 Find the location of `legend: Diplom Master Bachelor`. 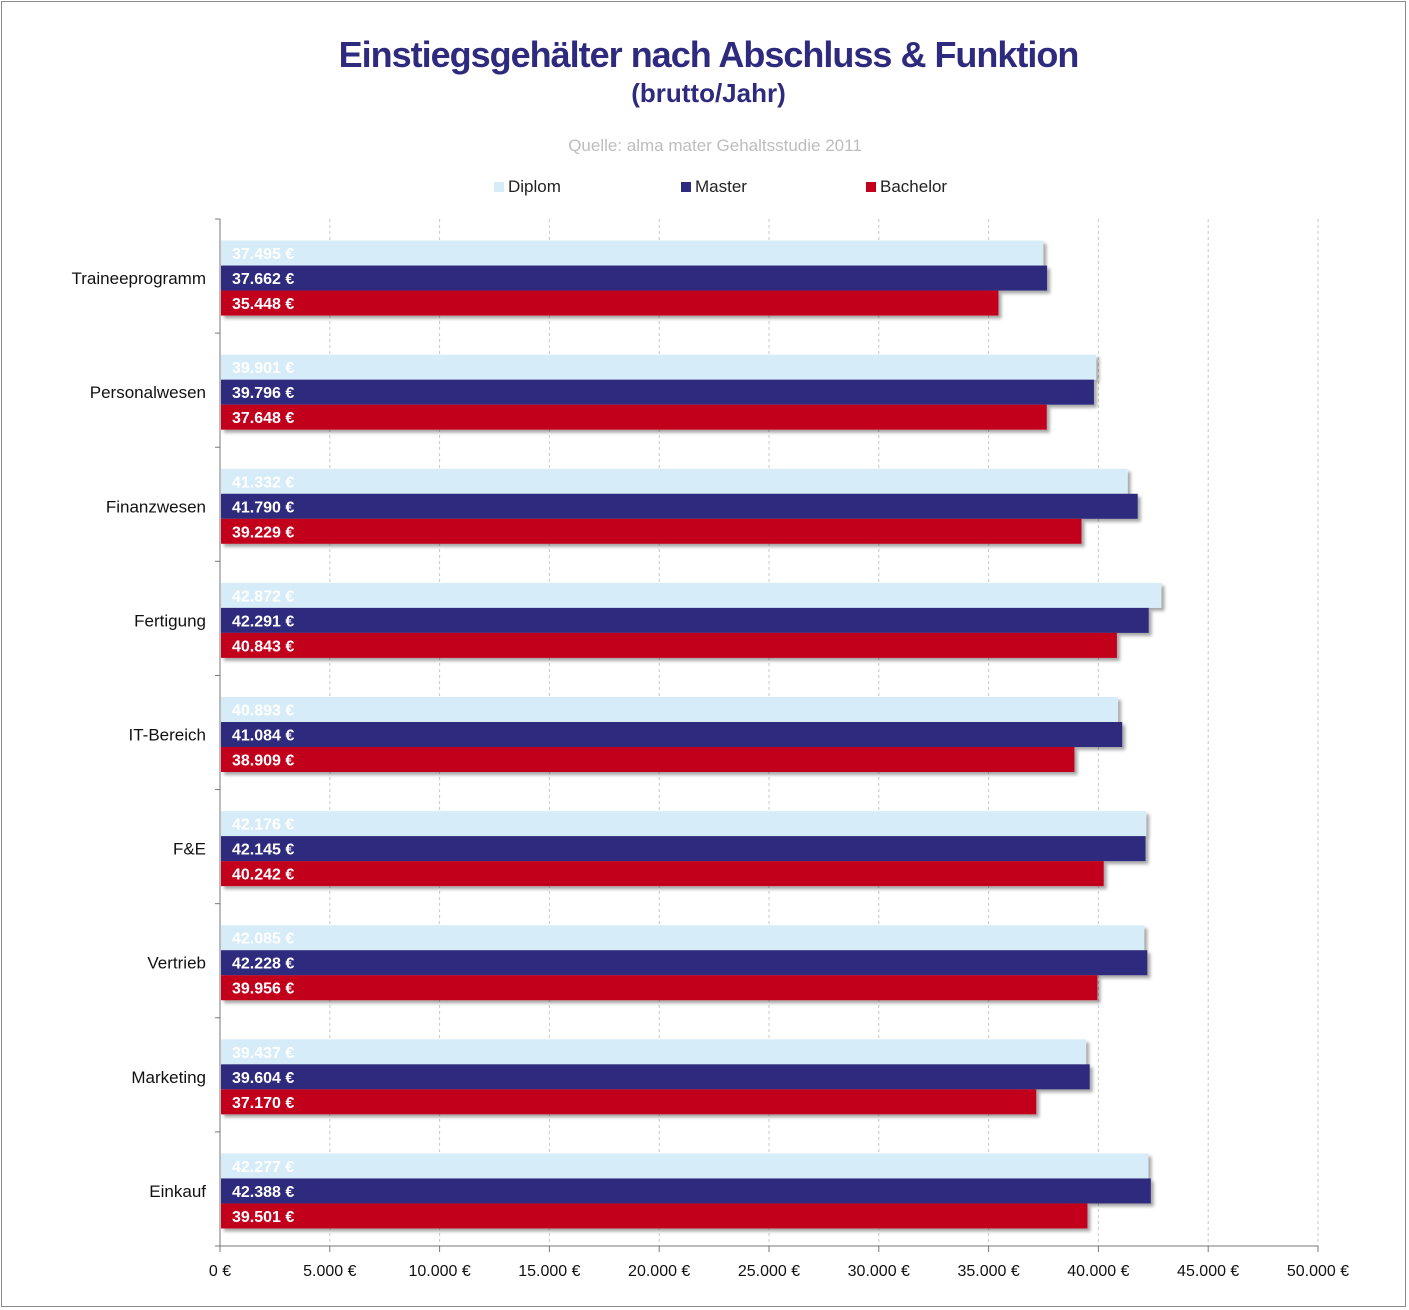

legend: Diplom Master Bachelor is located at coordinates (704, 188).